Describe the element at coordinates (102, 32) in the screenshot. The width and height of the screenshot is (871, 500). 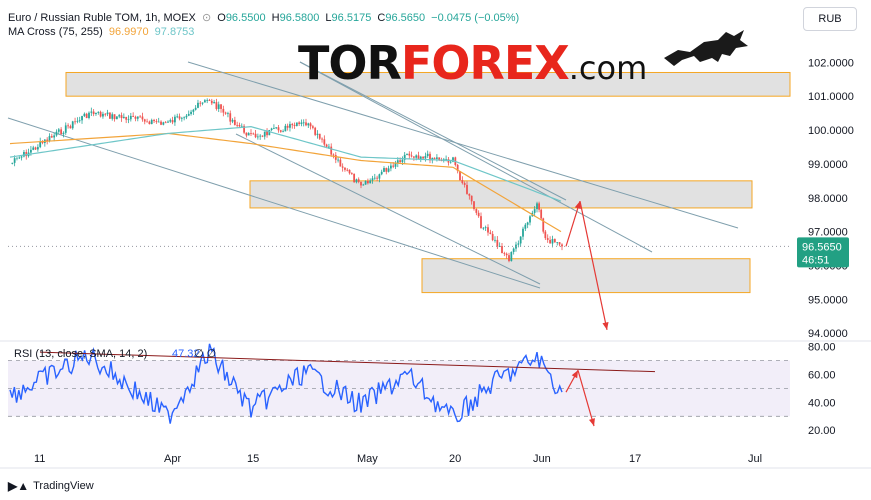
I see `ma-legend: MA Cross (75, 255) 96.9970 97.8753` at that location.